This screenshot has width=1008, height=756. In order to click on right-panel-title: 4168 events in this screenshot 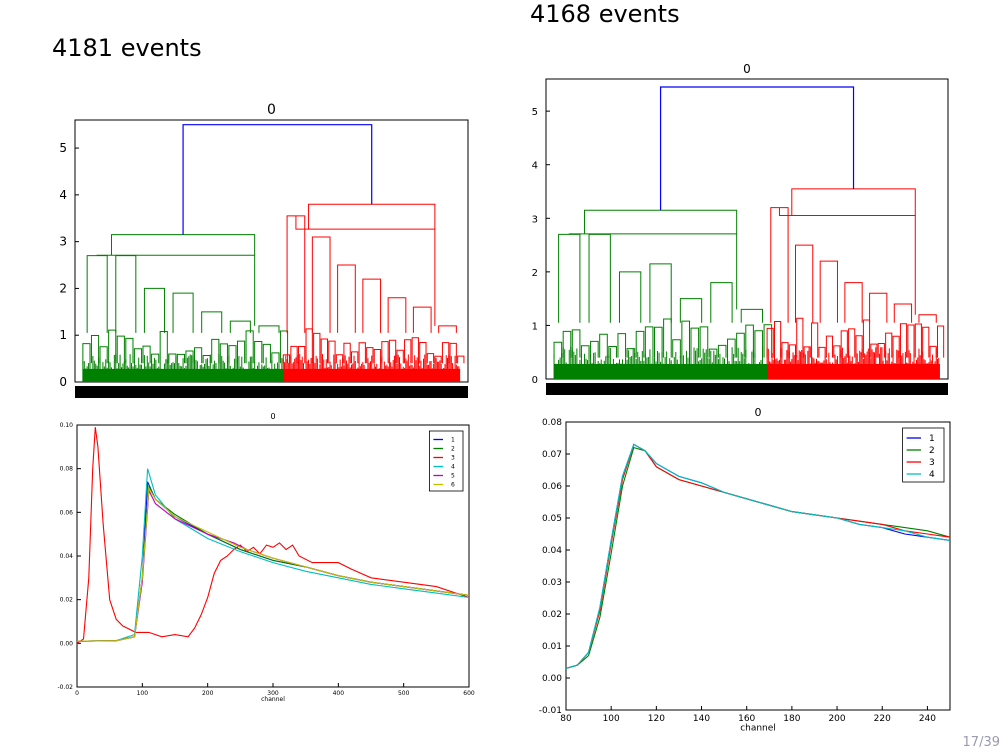, I will do `click(605, 14)`.